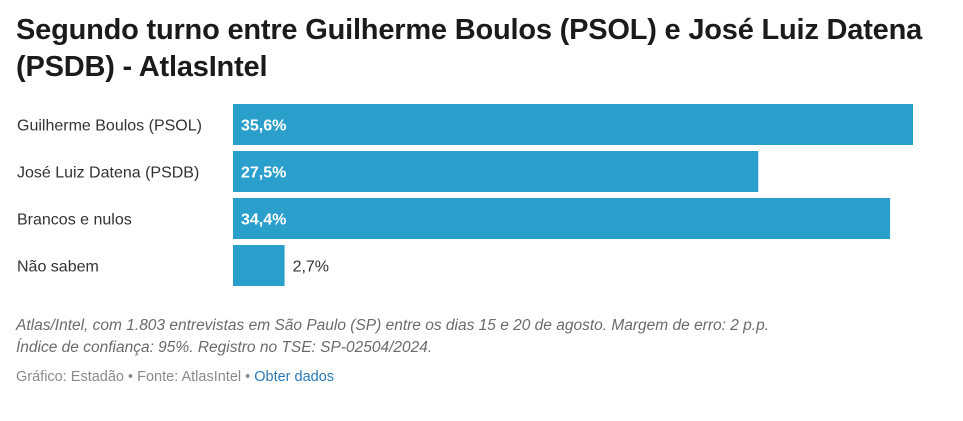 This screenshot has height=421, width=963. What do you see at coordinates (311, 267) in the screenshot?
I see `value-label-nao-sabem: 2,7%` at bounding box center [311, 267].